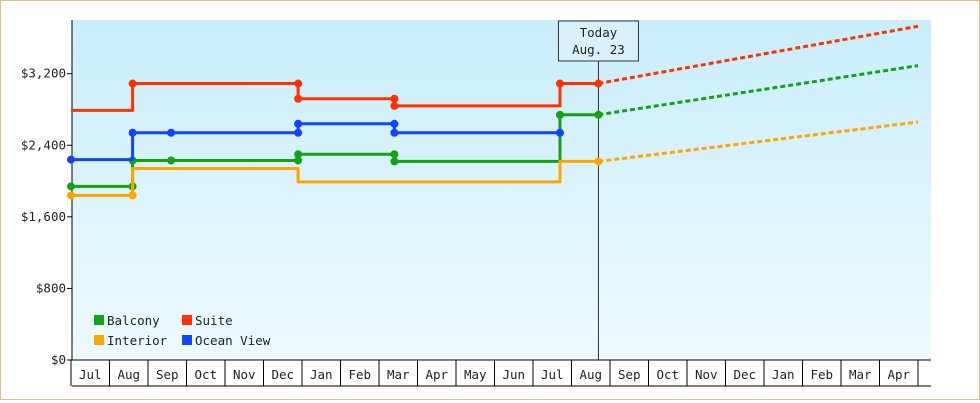 The image size is (980, 403). Describe the element at coordinates (758, 141) in the screenshot. I see `series-forecast-interior` at that location.